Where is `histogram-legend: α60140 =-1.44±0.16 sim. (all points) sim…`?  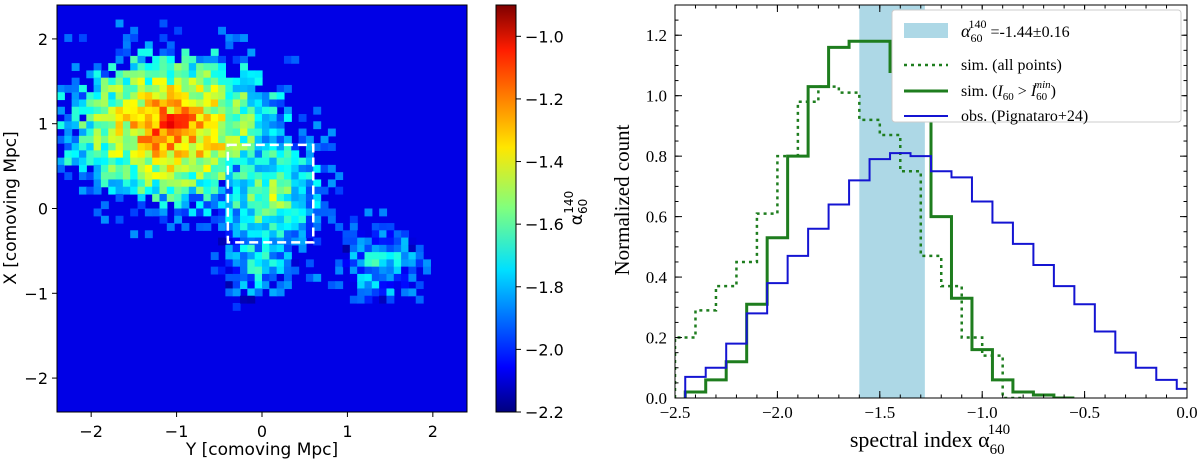
histogram-legend: α60140 =-1.44±0.16 sim. (all points) sim… is located at coordinates (1036, 67).